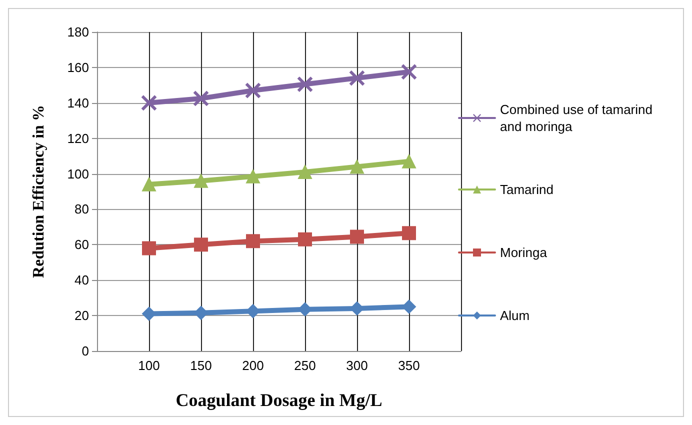  I want to click on y-tick-label: 80, so click(81, 209).